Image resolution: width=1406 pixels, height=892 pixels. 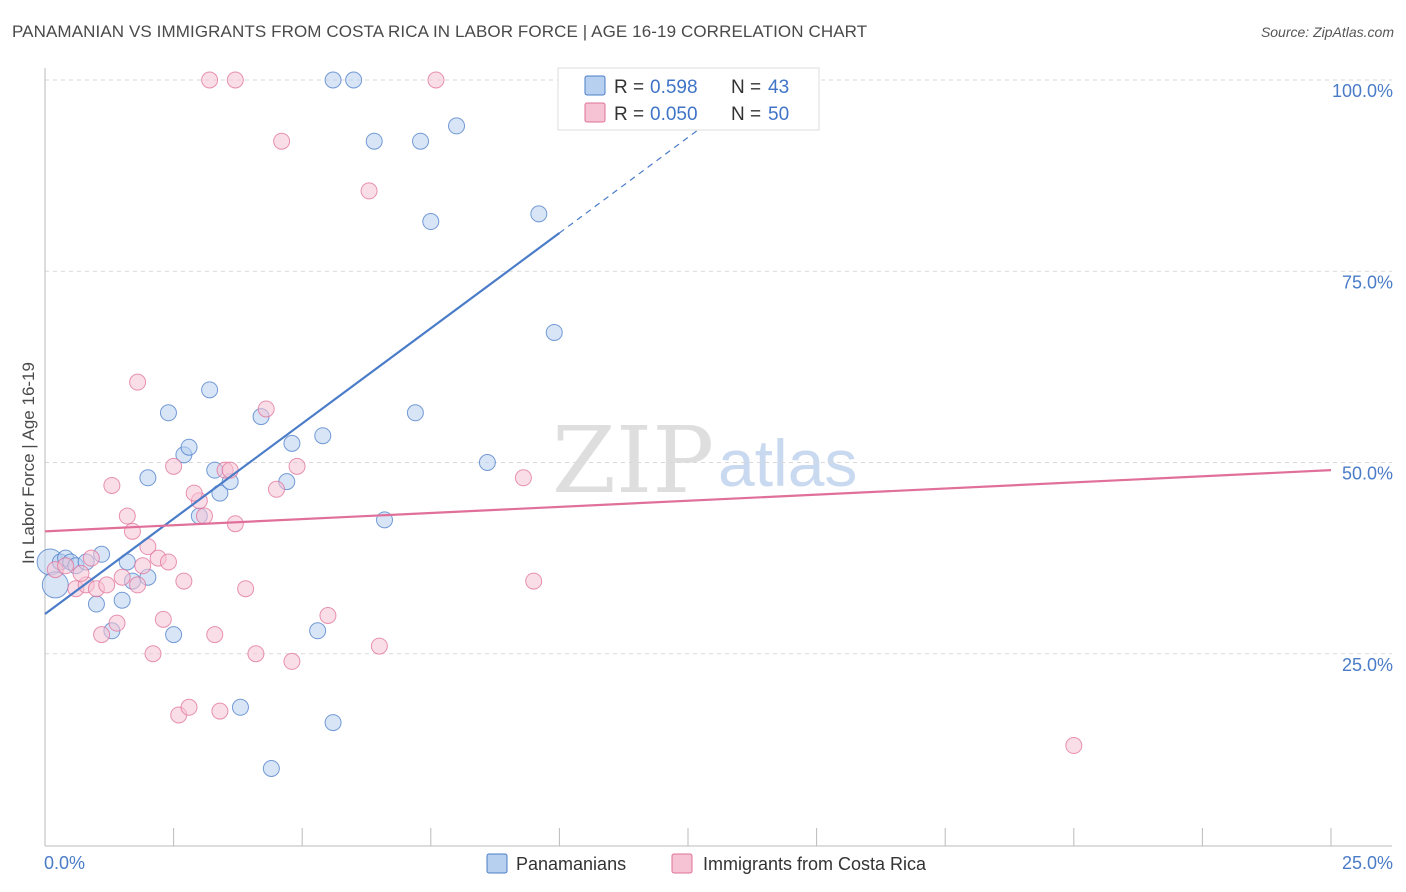 What do you see at coordinates (571, 864) in the screenshot?
I see `bottom-legend-label-blue: Panamanians` at bounding box center [571, 864].